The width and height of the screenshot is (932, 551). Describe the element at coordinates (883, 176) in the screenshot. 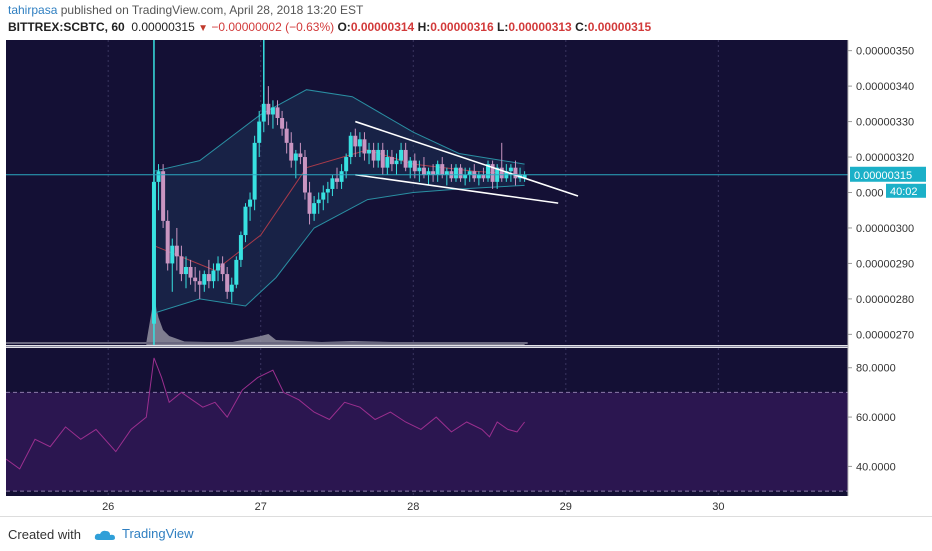

I see `last-price-badge-text: 0.00000315` at that location.